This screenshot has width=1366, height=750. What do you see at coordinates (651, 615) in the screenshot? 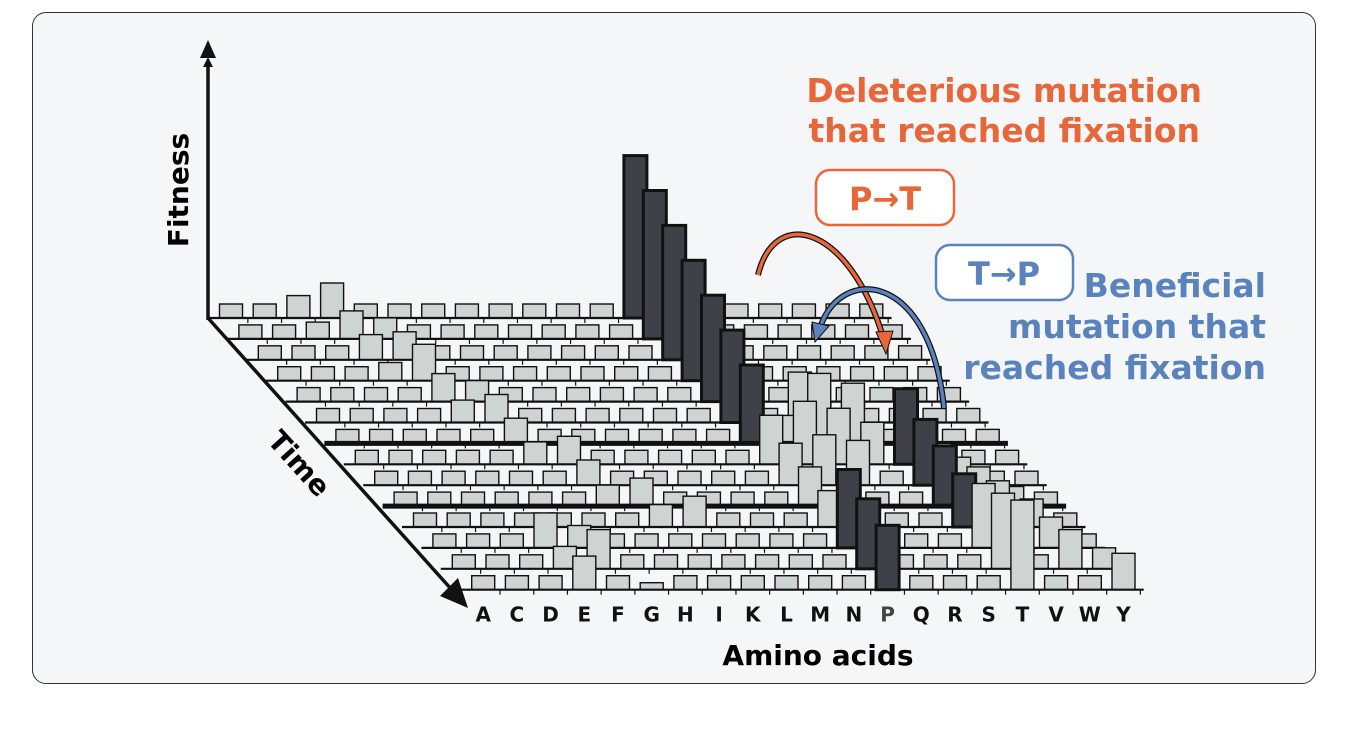
I see `amino-acid-label-G: G` at bounding box center [651, 615].